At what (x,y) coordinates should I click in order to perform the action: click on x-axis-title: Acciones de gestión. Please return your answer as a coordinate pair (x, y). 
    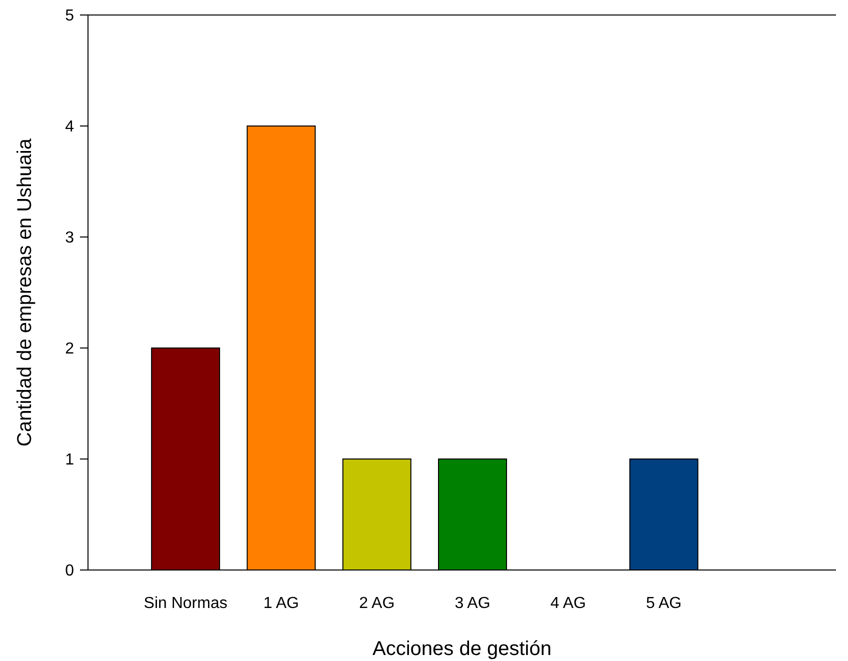
    Looking at the image, I should click on (462, 649).